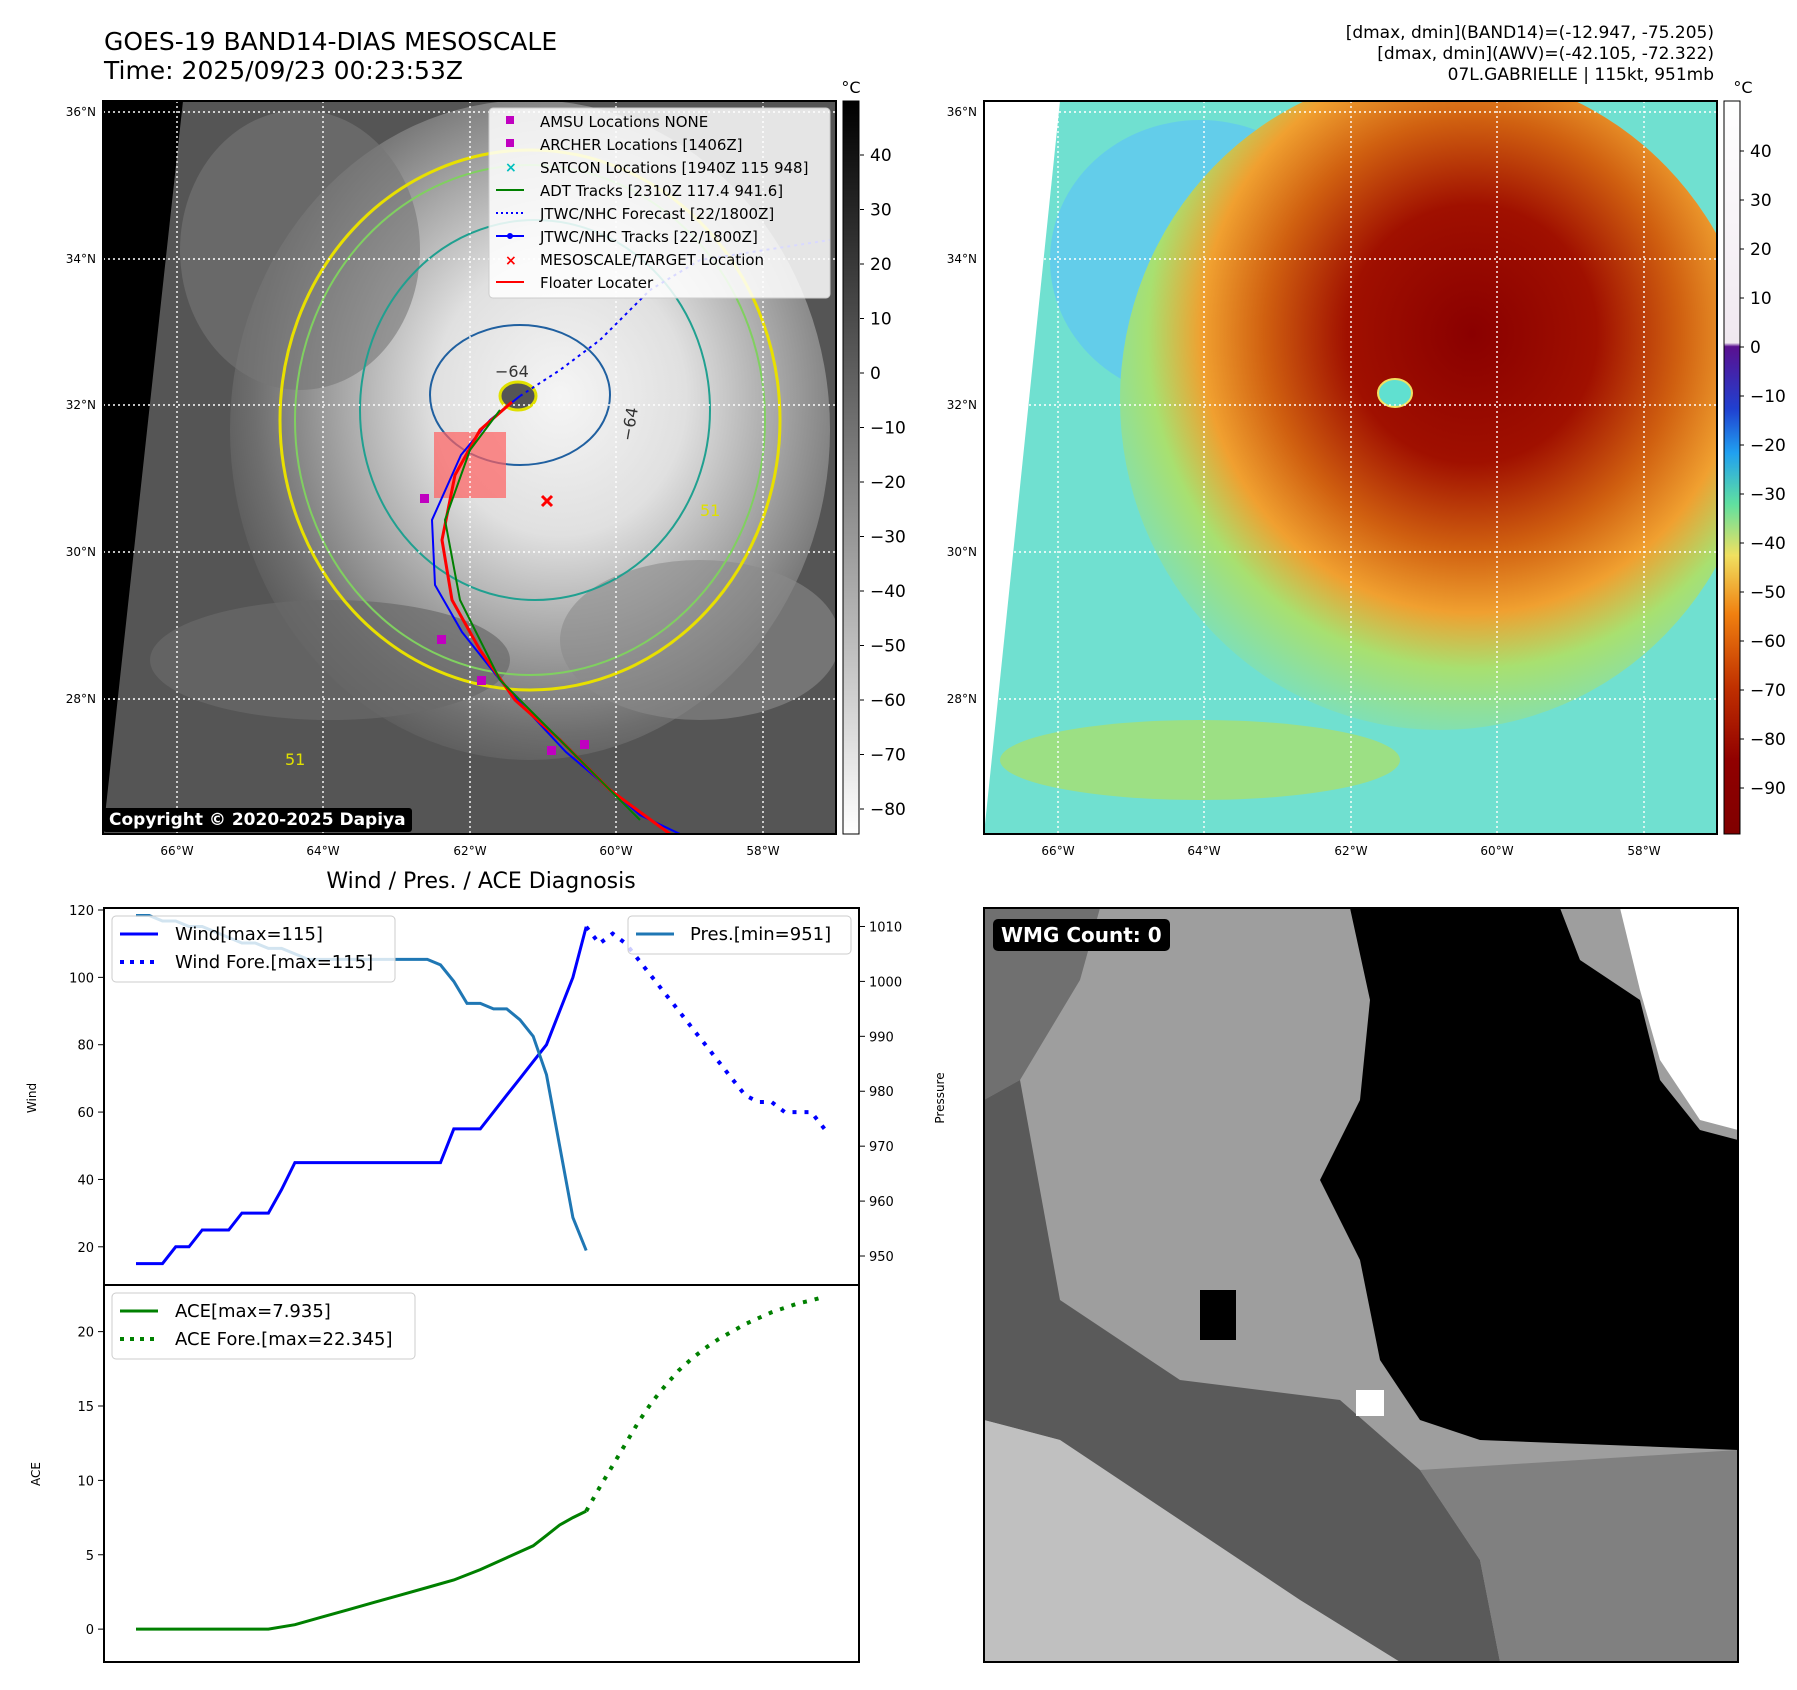  Describe the element at coordinates (1042, 1004) in the screenshot. I see `wmg-gray-region` at that location.